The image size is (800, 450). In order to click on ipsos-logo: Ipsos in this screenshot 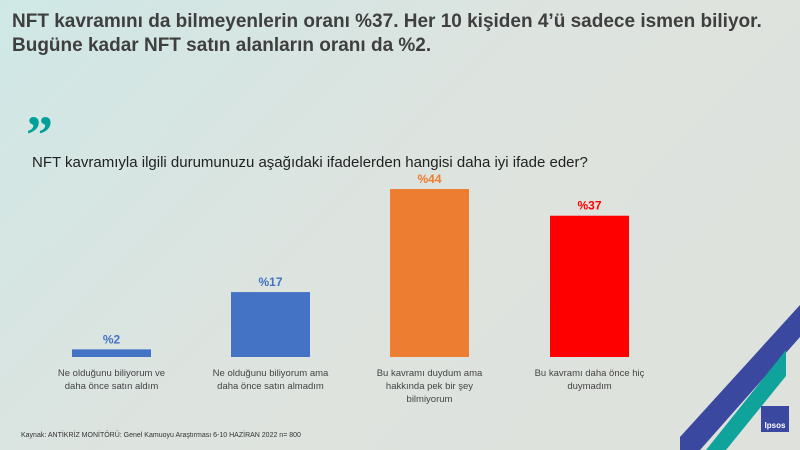, I will do `click(775, 419)`.